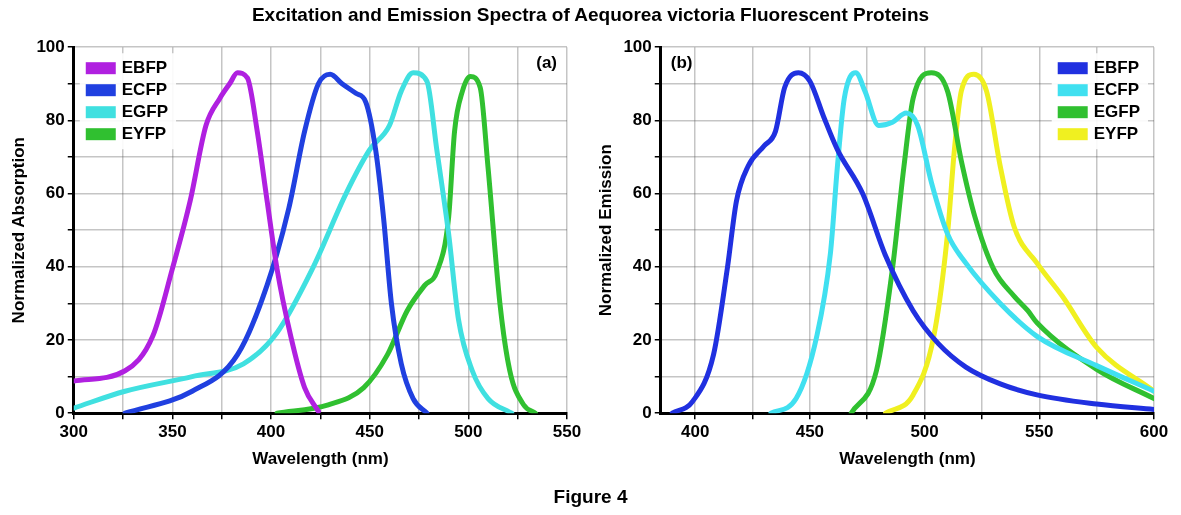 The width and height of the screenshot is (1181, 515). Describe the element at coordinates (172, 432) in the screenshot. I see `x-tick-label: 350` at that location.